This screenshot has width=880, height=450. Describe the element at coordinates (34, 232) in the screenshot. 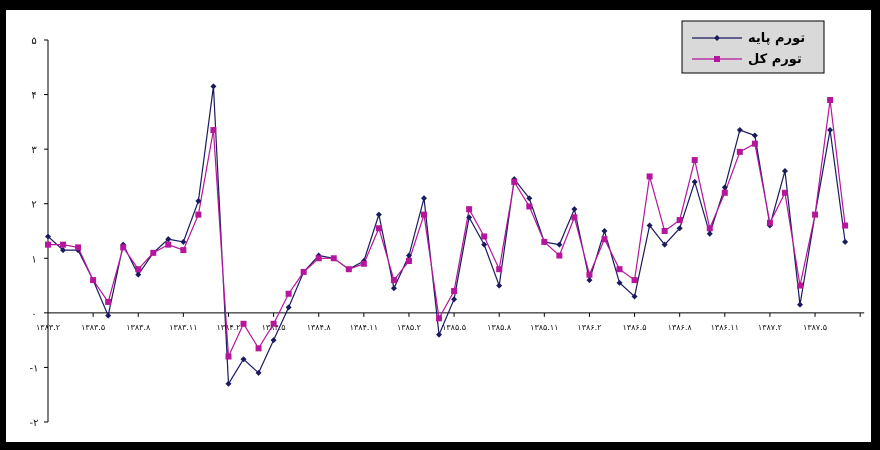

I see `y-tick-labels: -۲ -۱ ۰ ۱ ۲ ۳ ۴ ۵` at that location.